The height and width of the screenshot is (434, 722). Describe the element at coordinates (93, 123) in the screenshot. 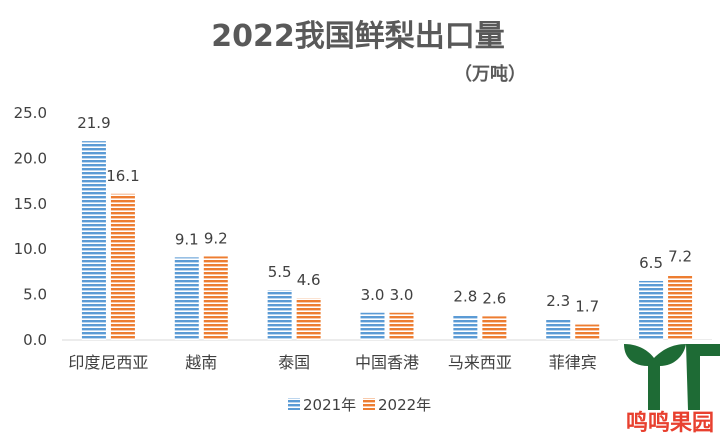

I see `data-label: 21.9` at that location.